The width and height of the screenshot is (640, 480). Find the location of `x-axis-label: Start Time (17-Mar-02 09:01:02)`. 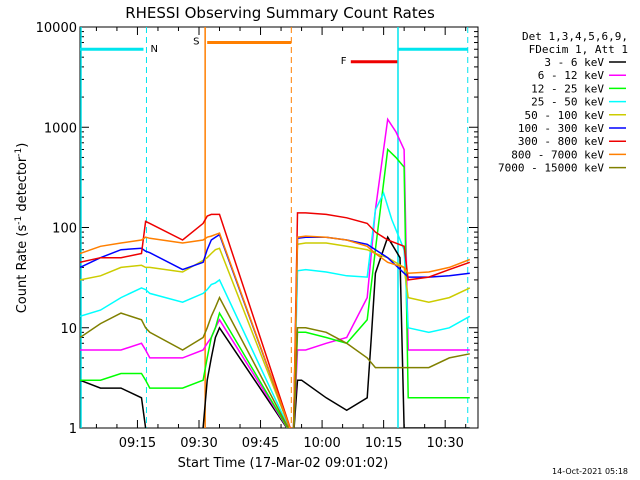

x-axis-label: Start Time (17-Mar-02 09:01:02) is located at coordinates (283, 463).